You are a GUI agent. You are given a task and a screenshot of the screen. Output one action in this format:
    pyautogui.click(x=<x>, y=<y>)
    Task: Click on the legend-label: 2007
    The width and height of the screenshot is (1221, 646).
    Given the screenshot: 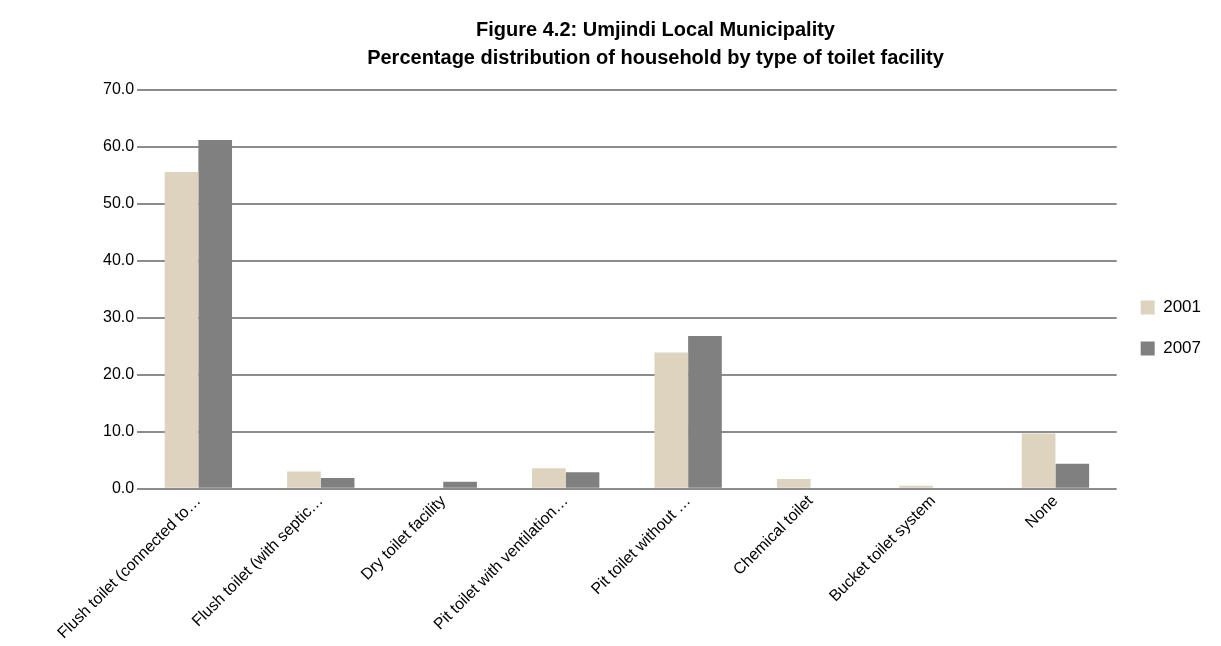 What is the action you would take?
    pyautogui.click(x=1182, y=348)
    